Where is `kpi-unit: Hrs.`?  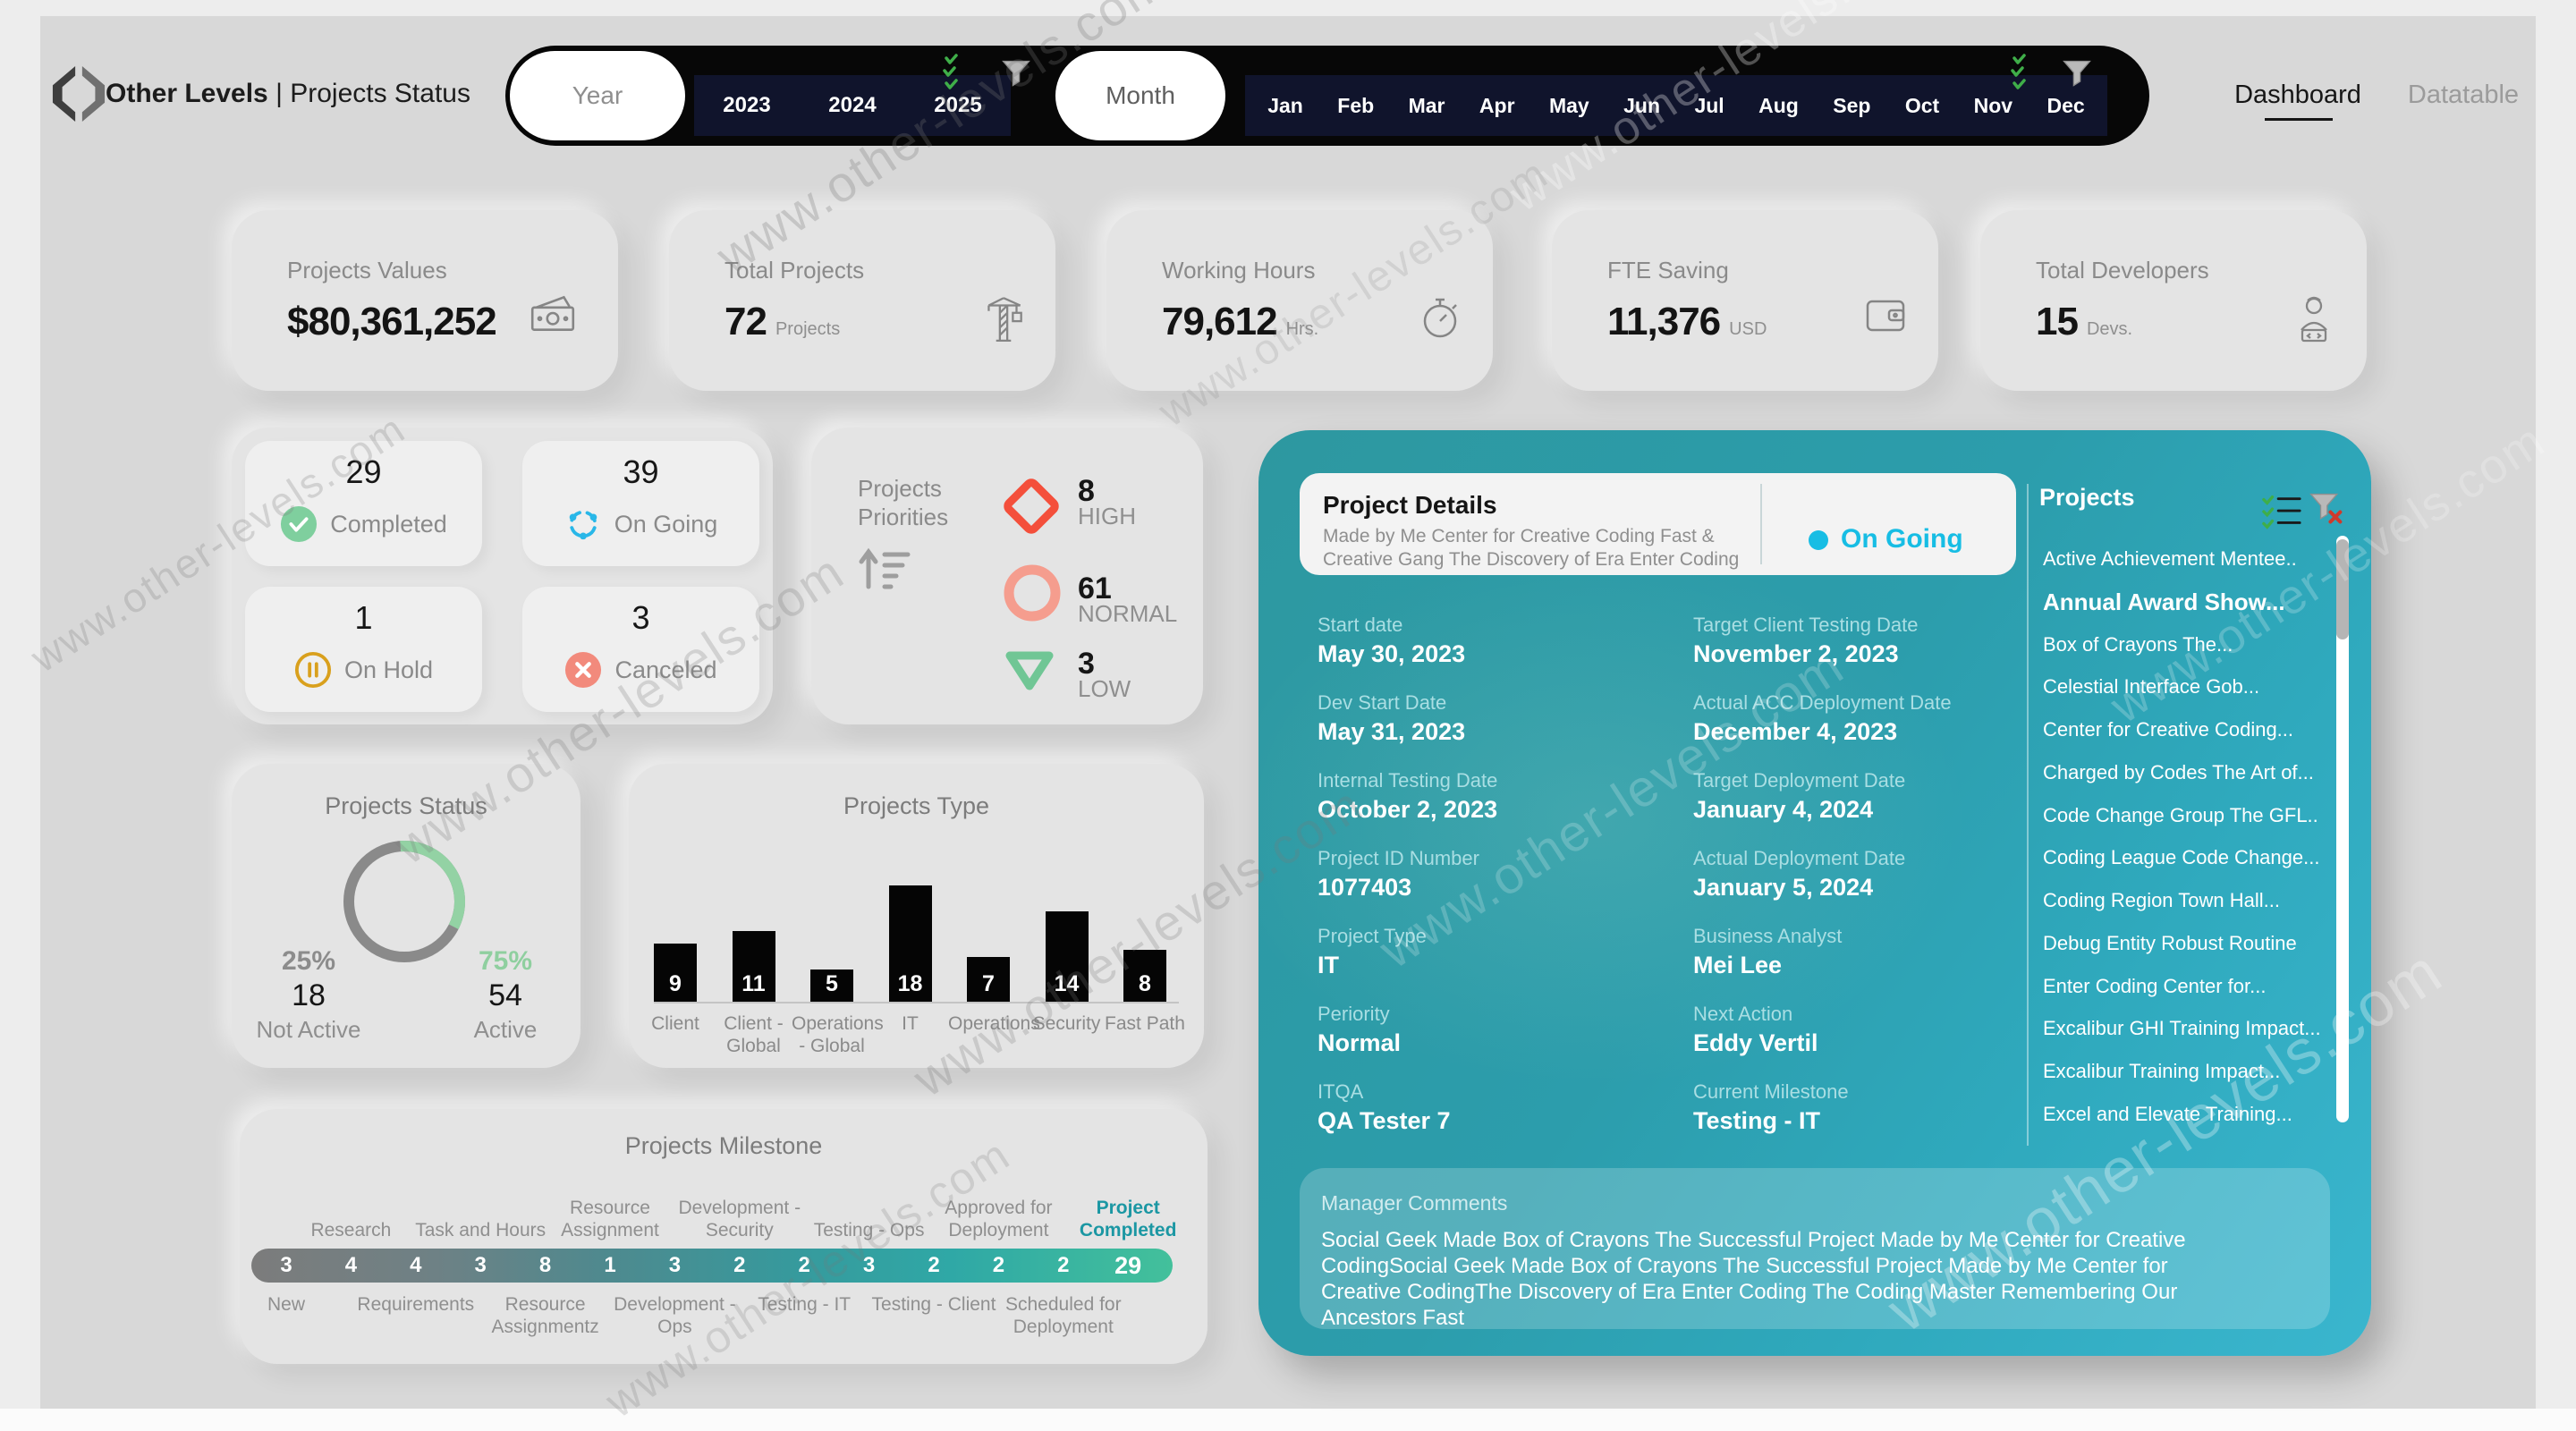
kpi-unit: Hrs. is located at coordinates (1302, 329).